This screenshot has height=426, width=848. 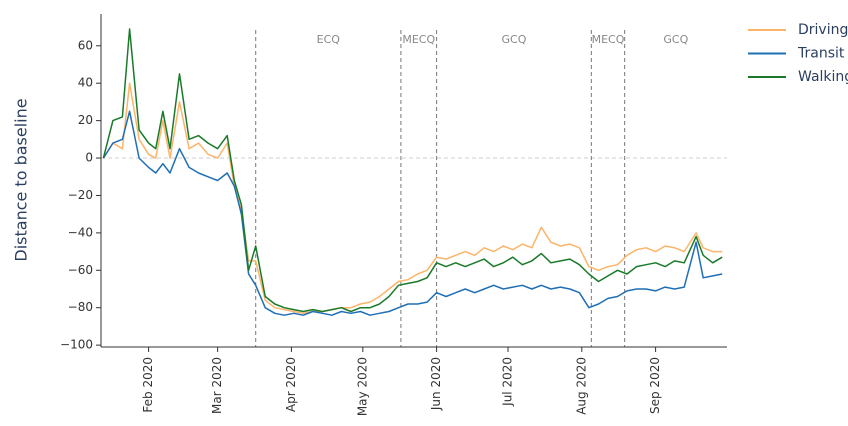 I want to click on y-tick-label: −100, so click(x=76, y=345).